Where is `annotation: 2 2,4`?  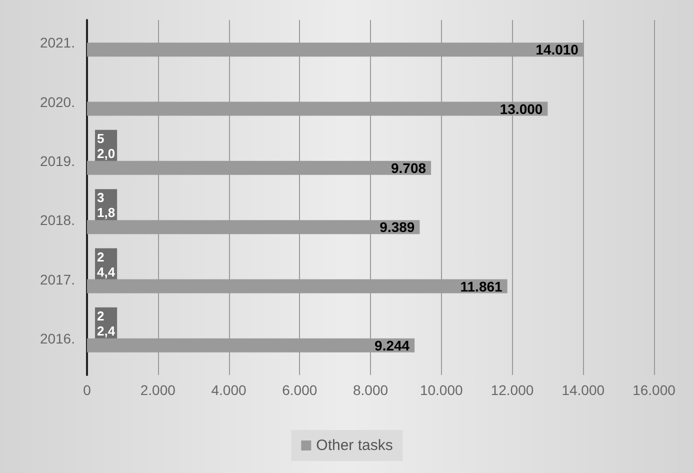 annotation: 2 2,4 is located at coordinates (106, 323).